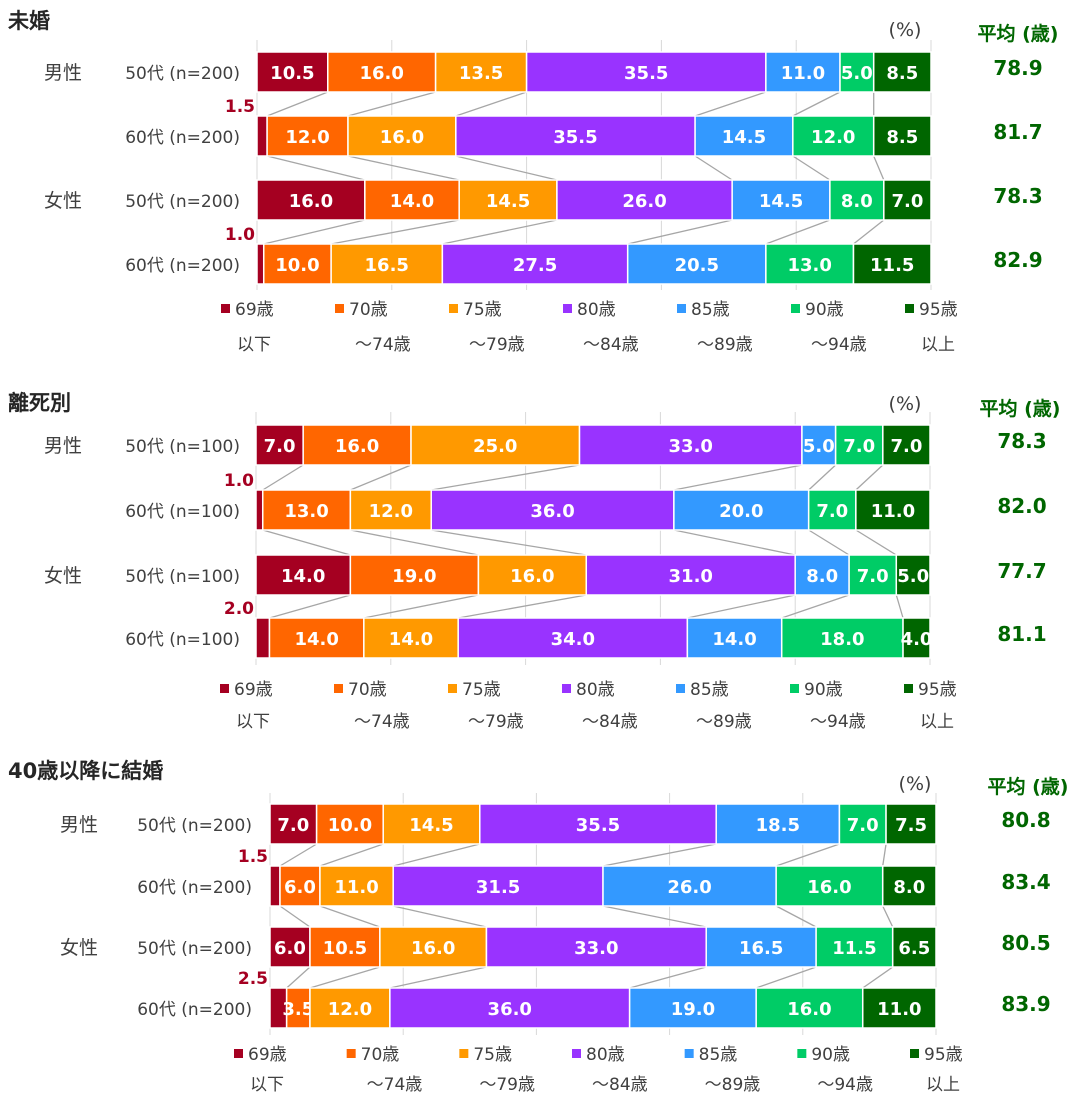  What do you see at coordinates (482, 310) in the screenshot?
I see `legend-label: 75歳` at bounding box center [482, 310].